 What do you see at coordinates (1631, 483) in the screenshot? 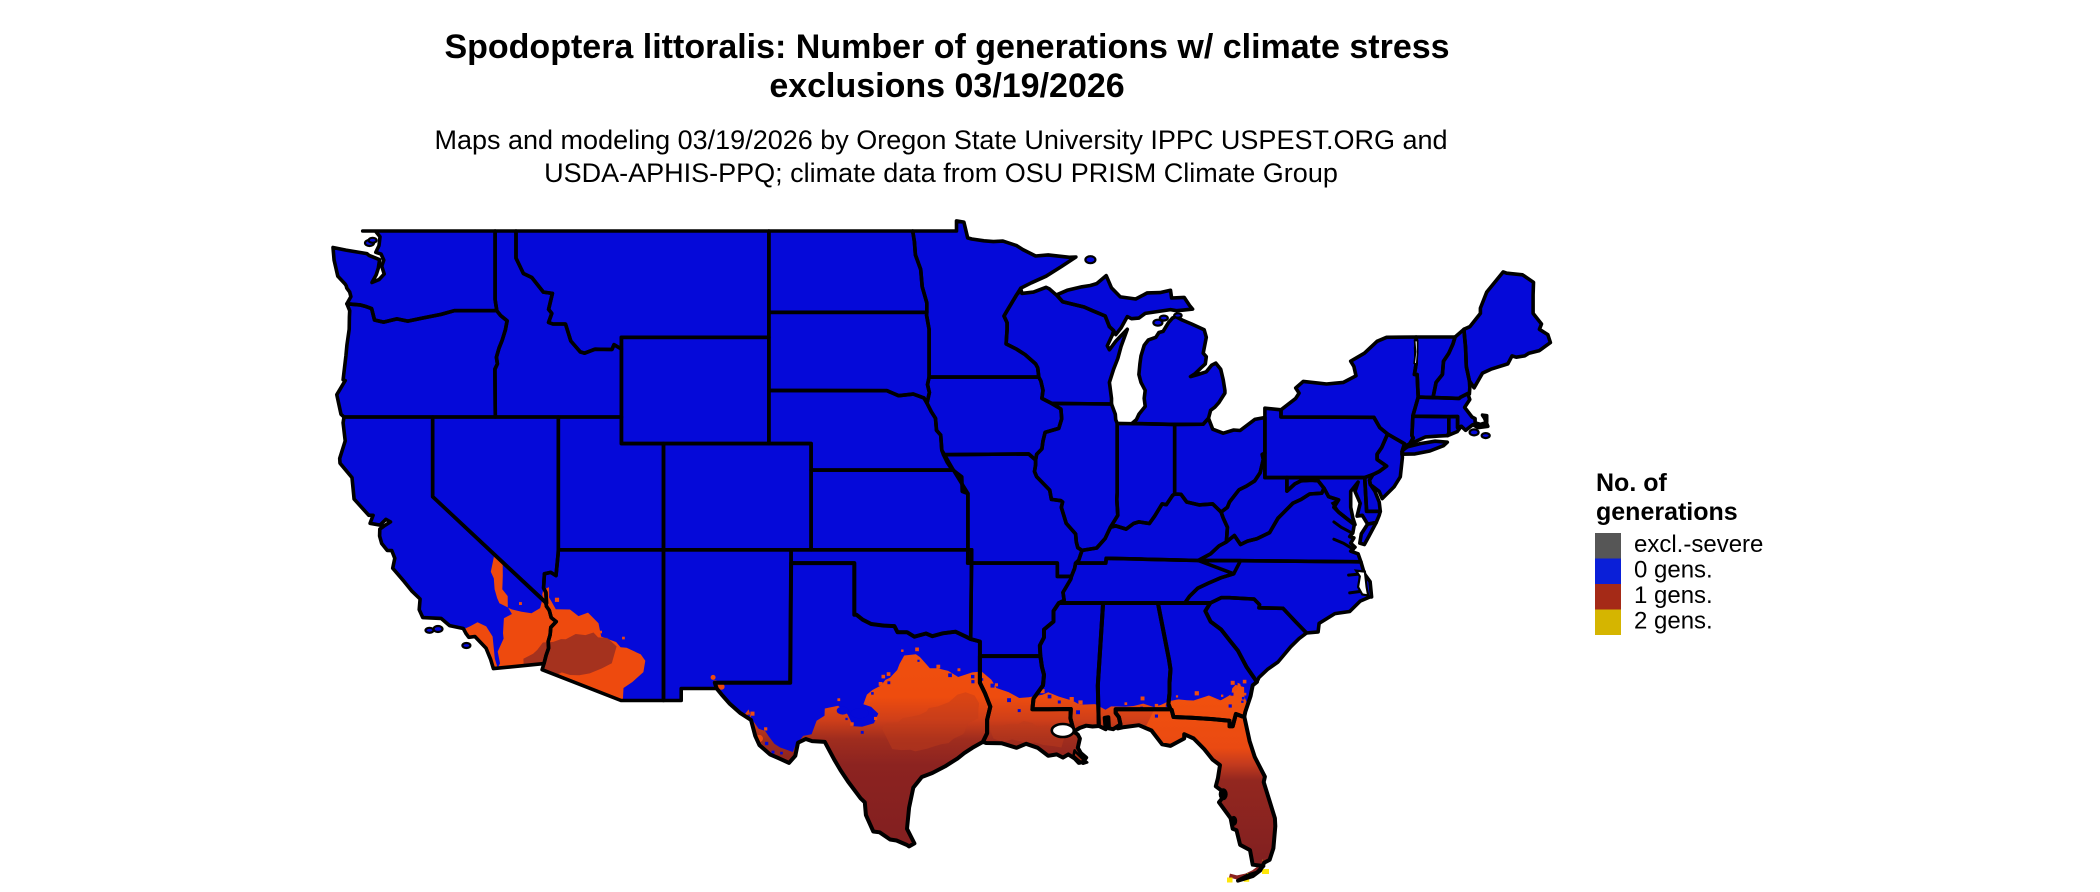
I see `svg-text: No. of` at bounding box center [1631, 483].